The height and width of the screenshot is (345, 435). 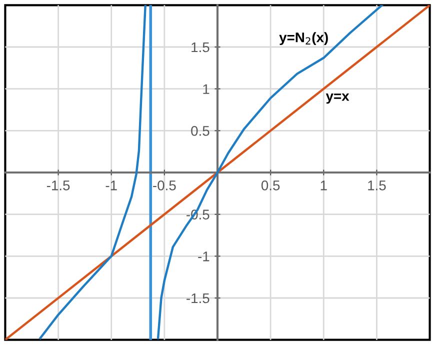 I want to click on x-tick-label: 0.5, so click(x=270, y=185).